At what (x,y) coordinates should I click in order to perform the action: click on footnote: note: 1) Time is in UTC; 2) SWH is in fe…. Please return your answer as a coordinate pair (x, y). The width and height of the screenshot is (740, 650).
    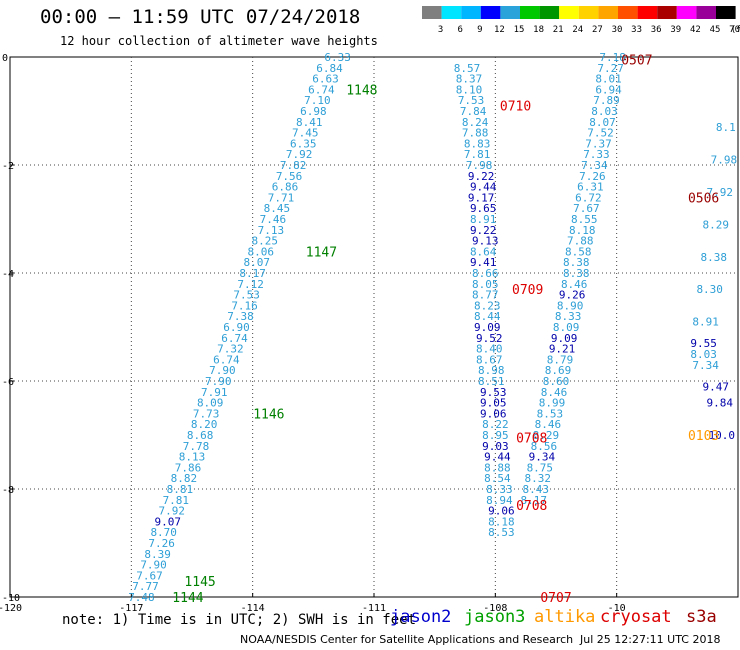
    Looking at the image, I should click on (239, 620).